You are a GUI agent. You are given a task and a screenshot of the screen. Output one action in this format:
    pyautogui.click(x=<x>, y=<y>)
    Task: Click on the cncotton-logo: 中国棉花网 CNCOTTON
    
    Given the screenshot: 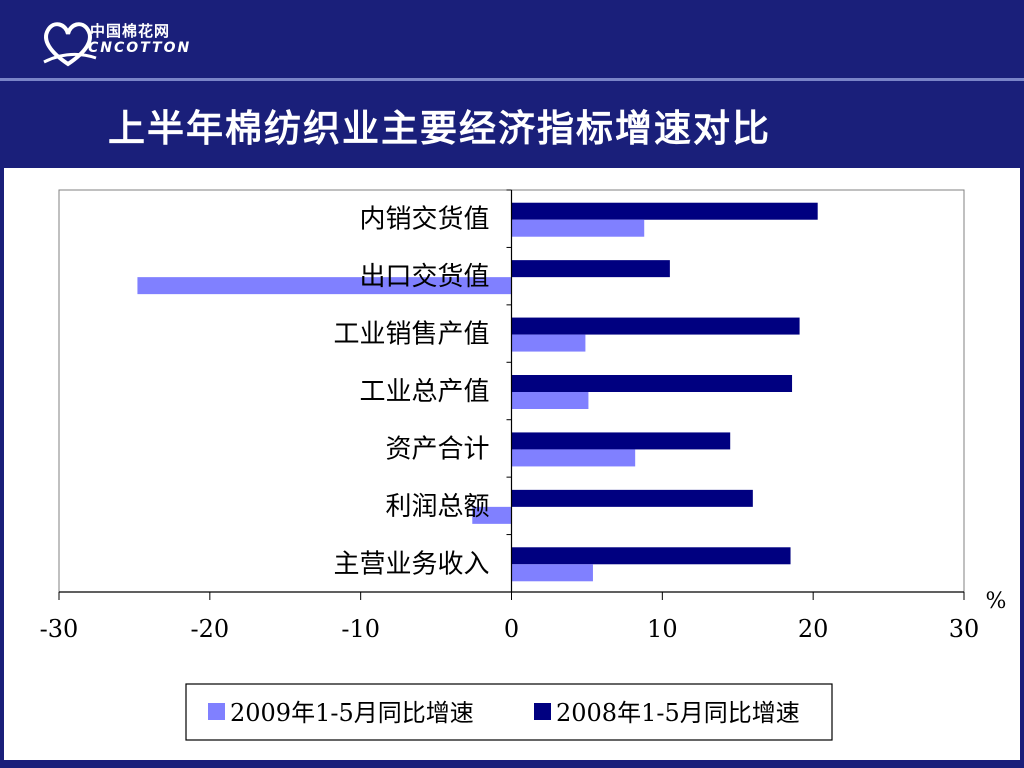 What is the action you would take?
    pyautogui.click(x=118, y=45)
    